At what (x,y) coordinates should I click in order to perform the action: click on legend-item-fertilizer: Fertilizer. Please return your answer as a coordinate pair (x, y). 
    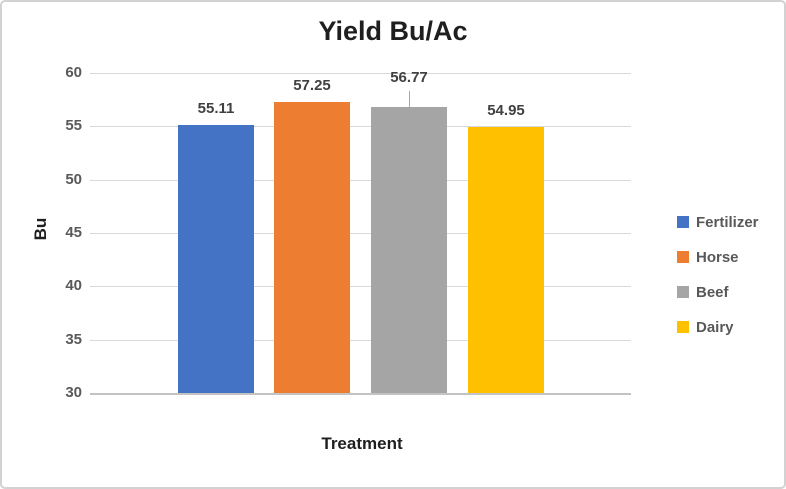
    Looking at the image, I should click on (718, 222).